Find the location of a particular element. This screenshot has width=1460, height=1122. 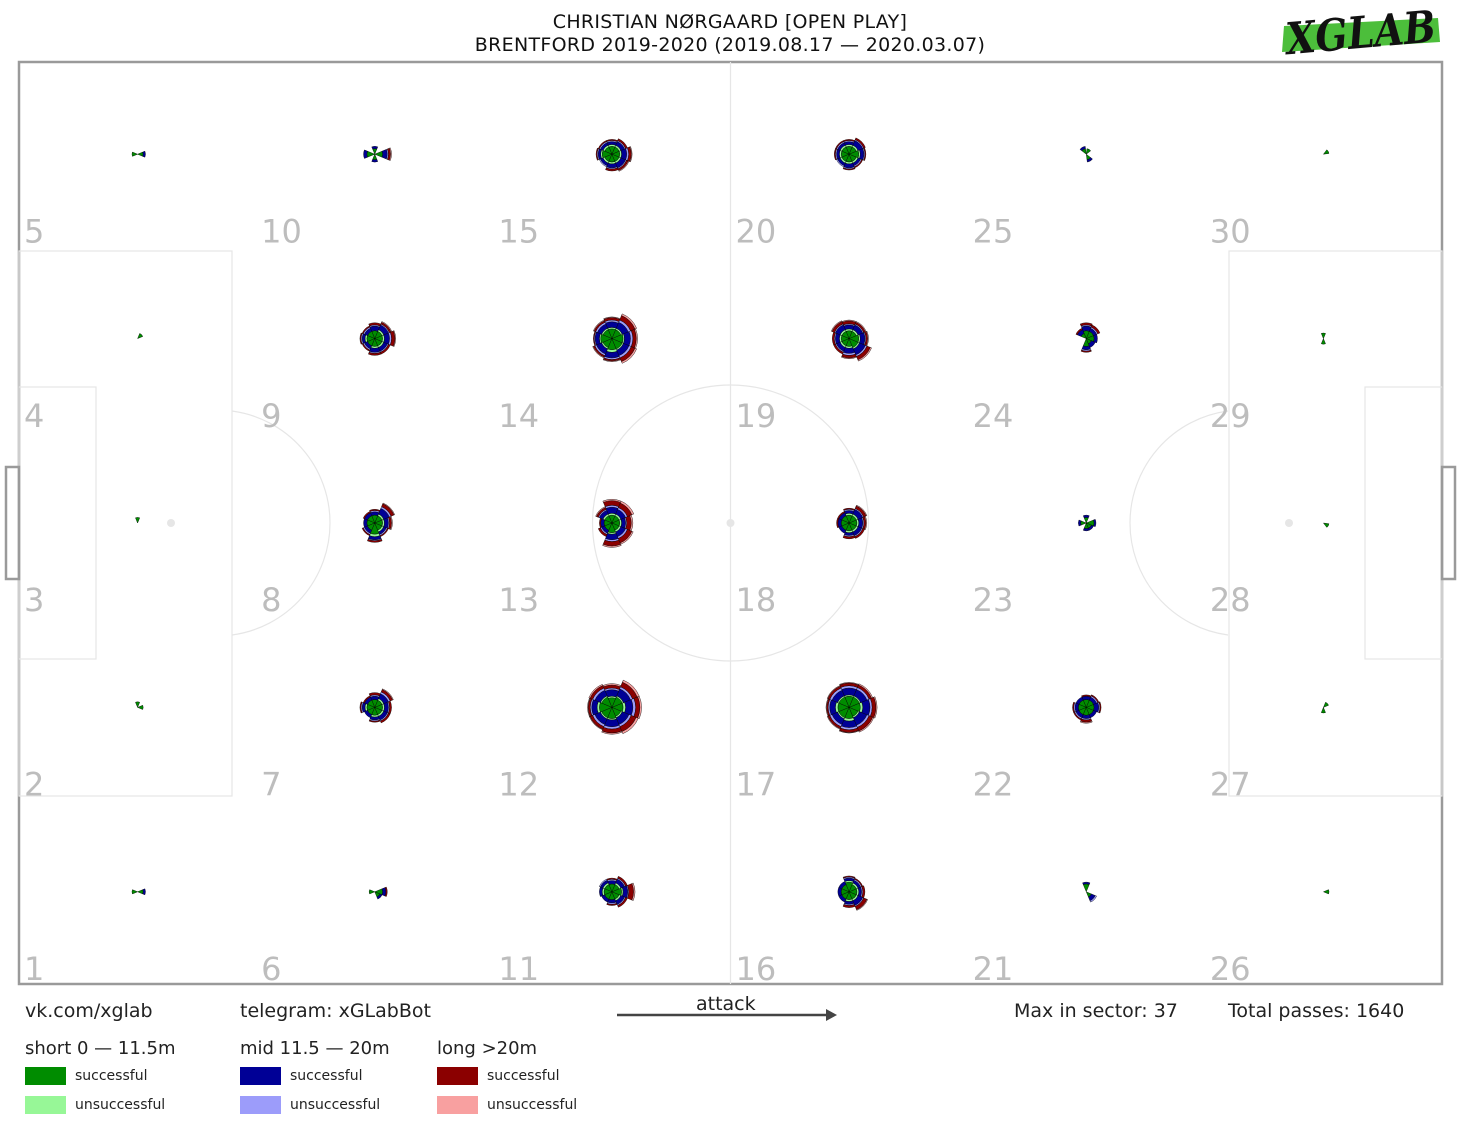

xglab-logo: XGLAB is located at coordinates (1360, 33).